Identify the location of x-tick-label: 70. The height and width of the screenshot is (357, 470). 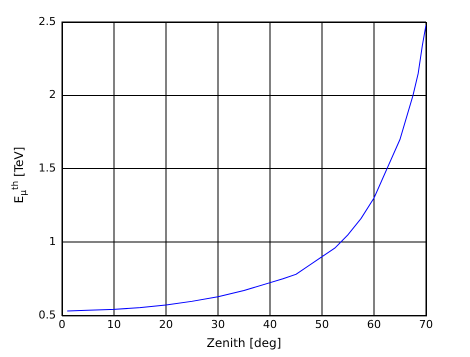
(426, 324).